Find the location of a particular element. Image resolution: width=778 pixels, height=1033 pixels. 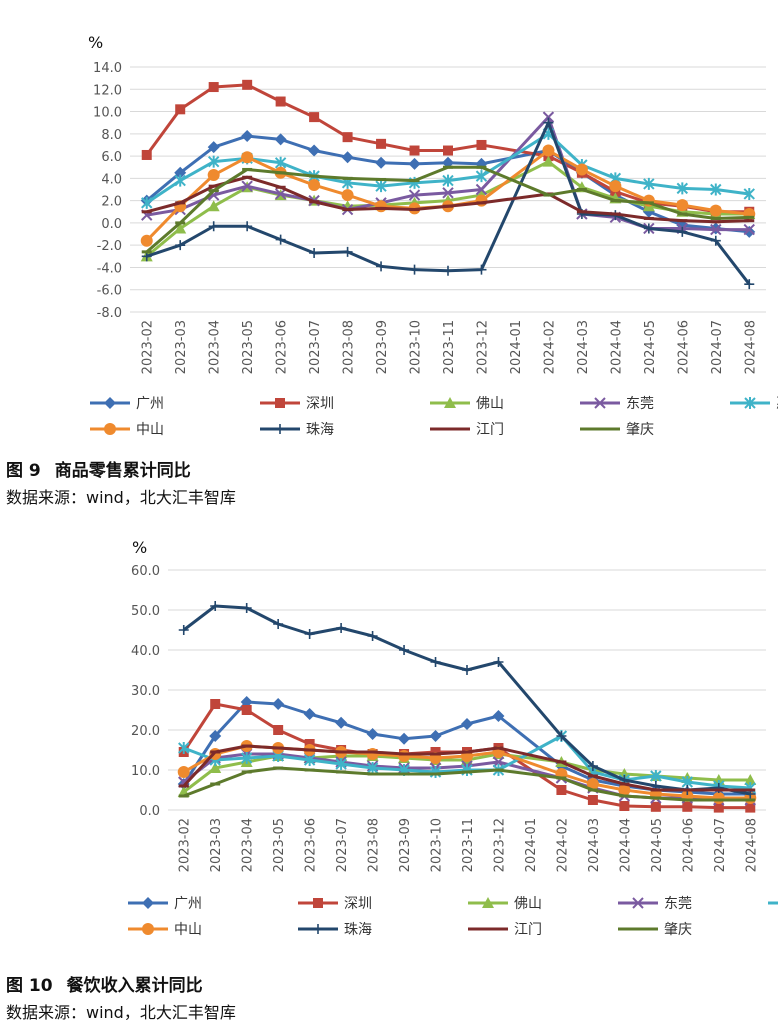

x-tick-label: 2024-05 is located at coordinates (657, 845).